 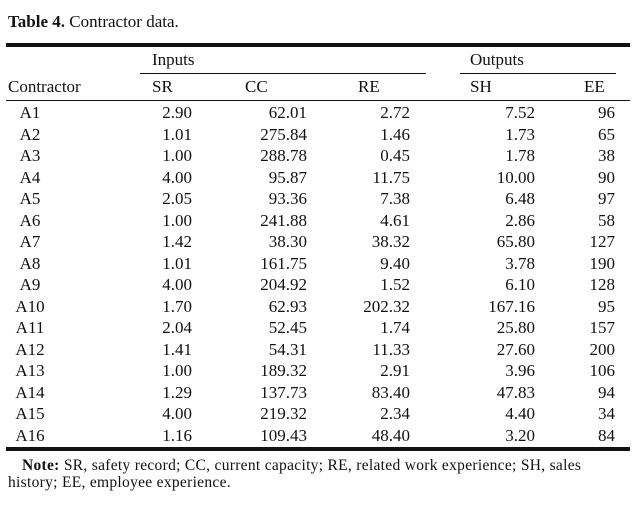 I want to click on cell-cc: 62.01, so click(x=287, y=112).